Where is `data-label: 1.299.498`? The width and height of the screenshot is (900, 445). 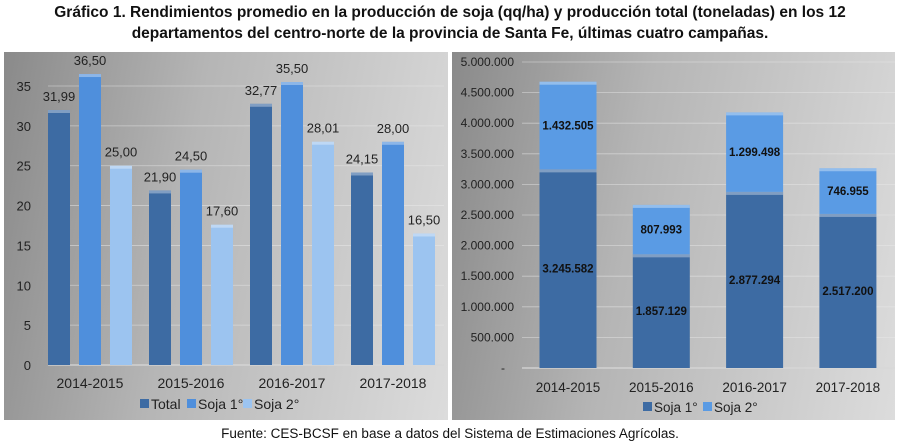
data-label: 1.299.498 is located at coordinates (755, 153).